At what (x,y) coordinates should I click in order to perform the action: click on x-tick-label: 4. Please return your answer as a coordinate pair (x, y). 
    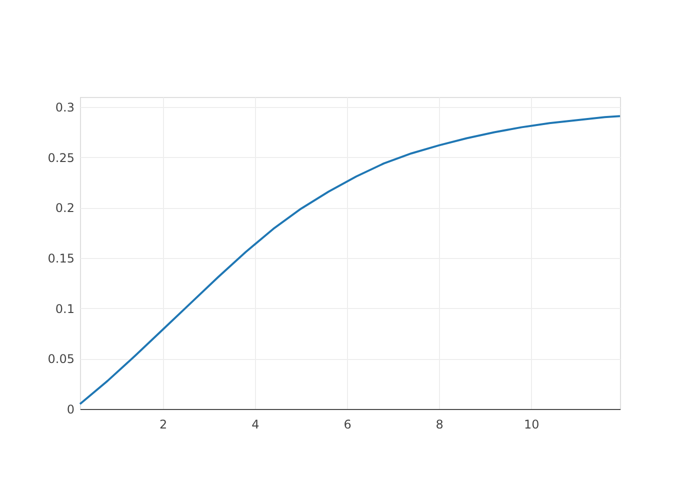
    Looking at the image, I should click on (256, 425).